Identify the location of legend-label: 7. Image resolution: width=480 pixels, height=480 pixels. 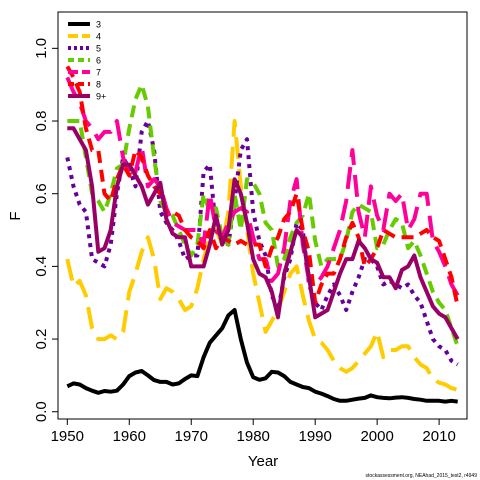
(98, 73).